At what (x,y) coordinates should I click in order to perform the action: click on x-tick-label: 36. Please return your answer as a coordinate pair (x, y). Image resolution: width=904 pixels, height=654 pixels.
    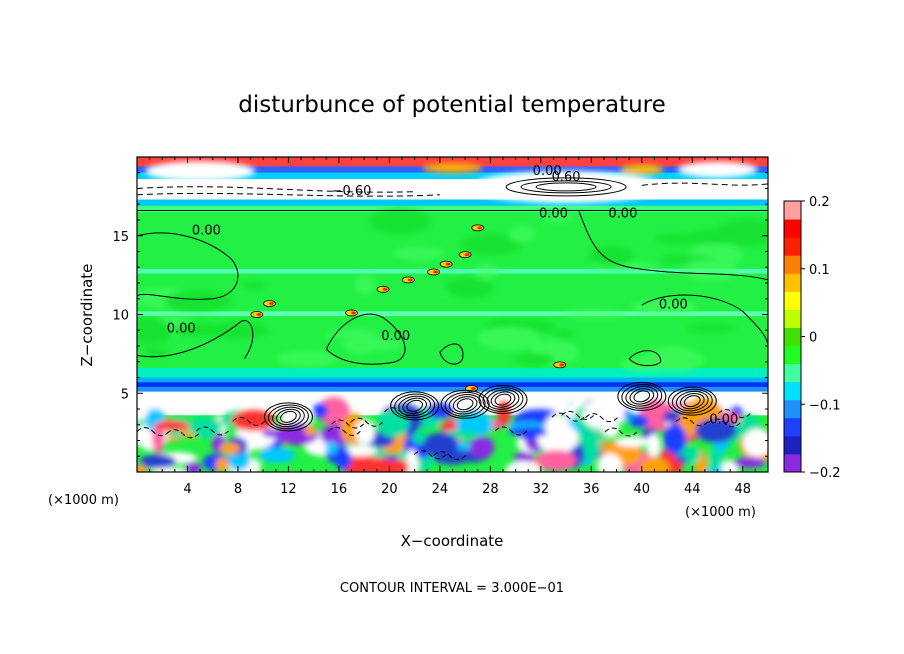
    Looking at the image, I should click on (591, 489).